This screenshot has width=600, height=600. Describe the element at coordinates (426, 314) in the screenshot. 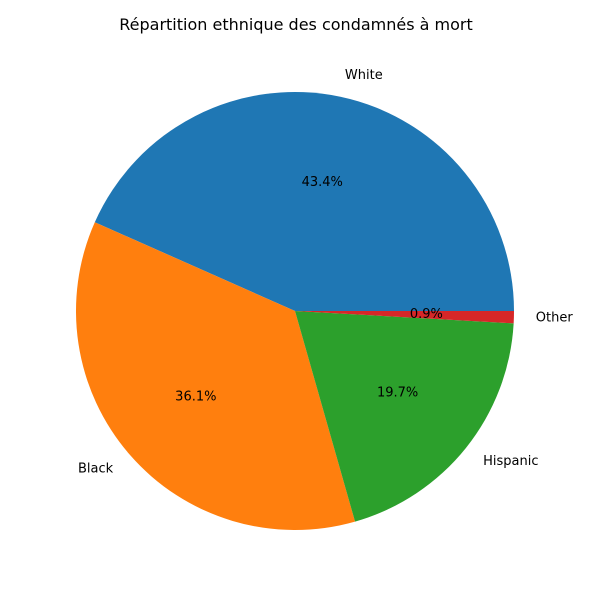

I see `percent-label-other: 0.9%` at that location.